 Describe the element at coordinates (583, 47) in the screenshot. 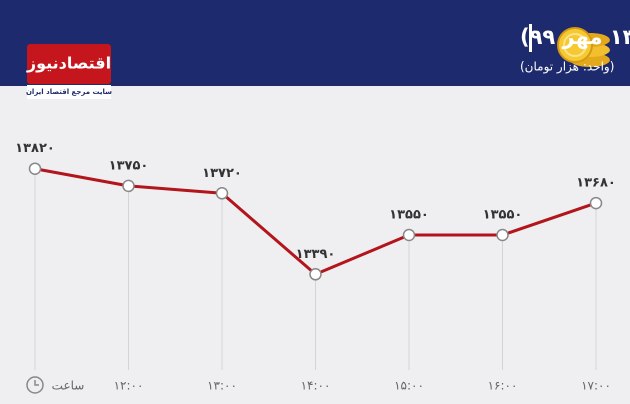

I see `coins-icon` at that location.